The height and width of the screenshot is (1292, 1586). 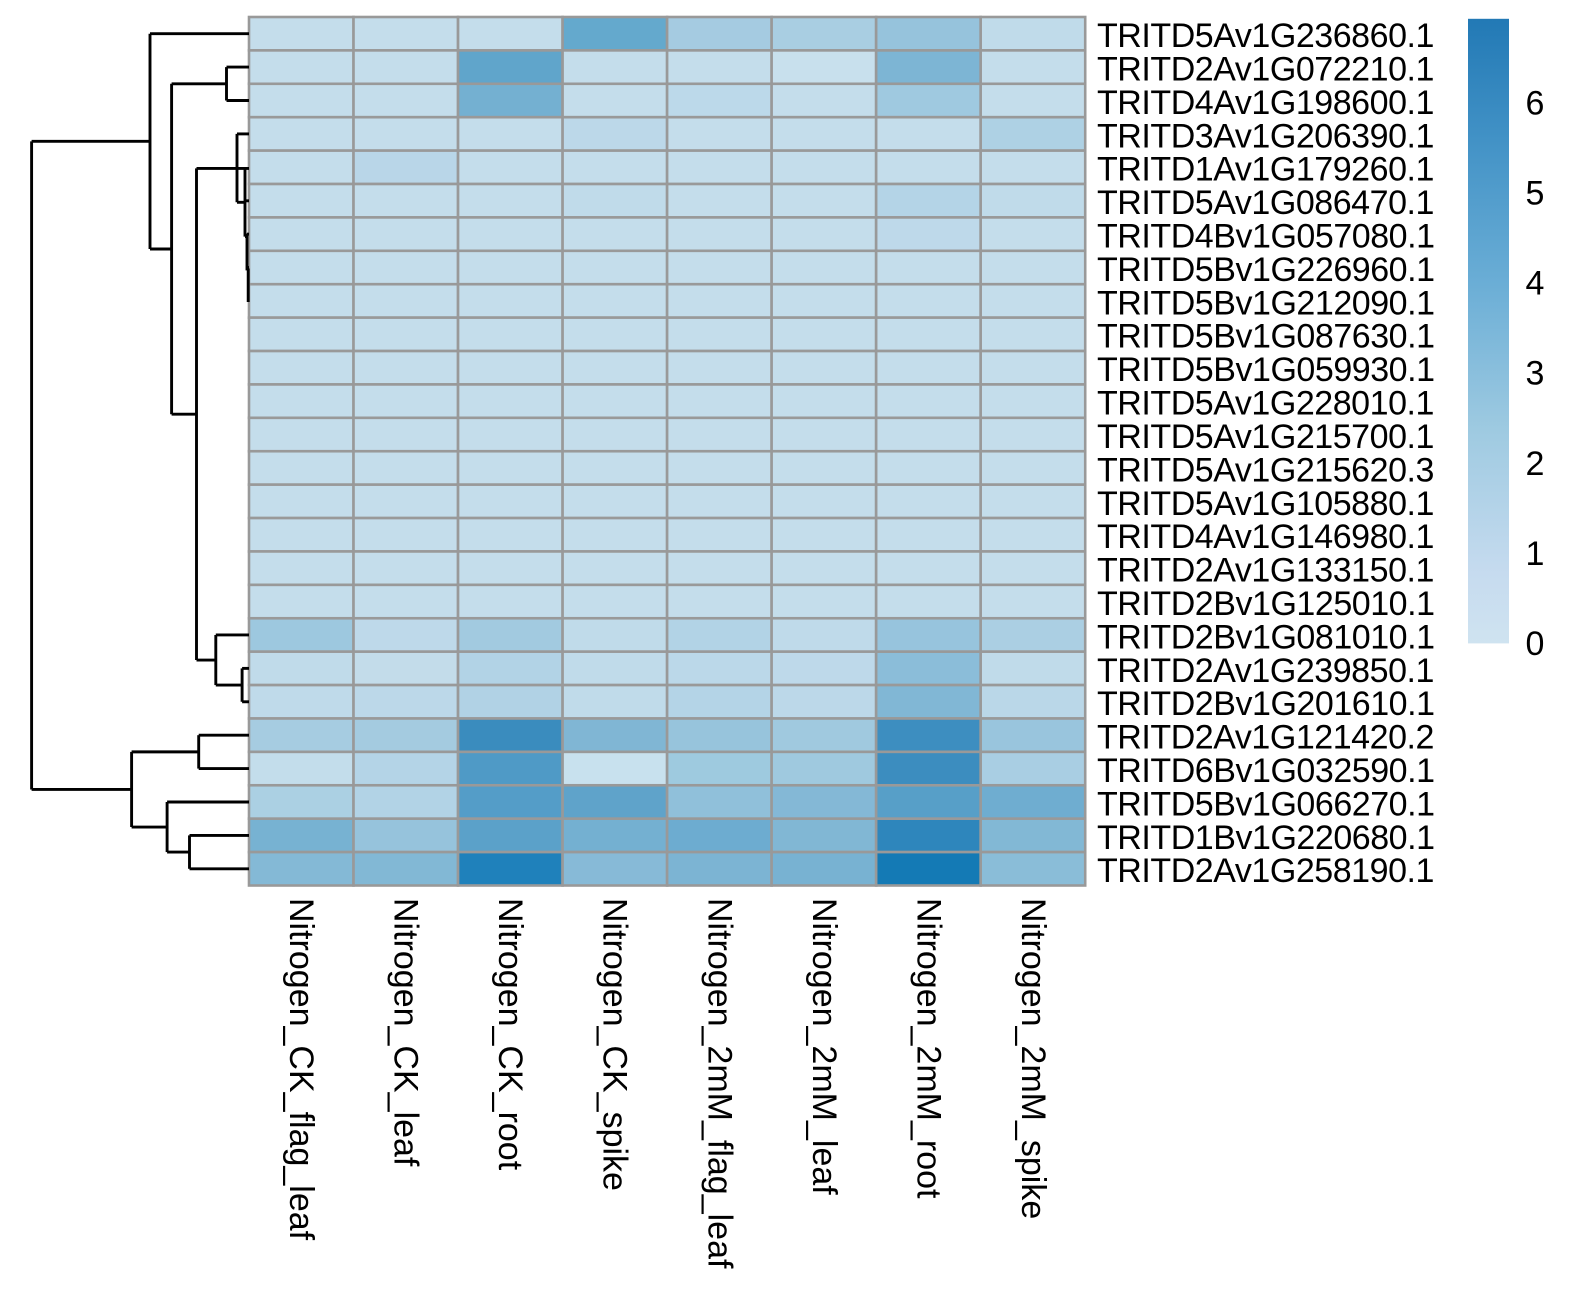 What do you see at coordinates (1265, 437) in the screenshot?
I see `svg-text: TRITD5Av1G215700.1` at bounding box center [1265, 437].